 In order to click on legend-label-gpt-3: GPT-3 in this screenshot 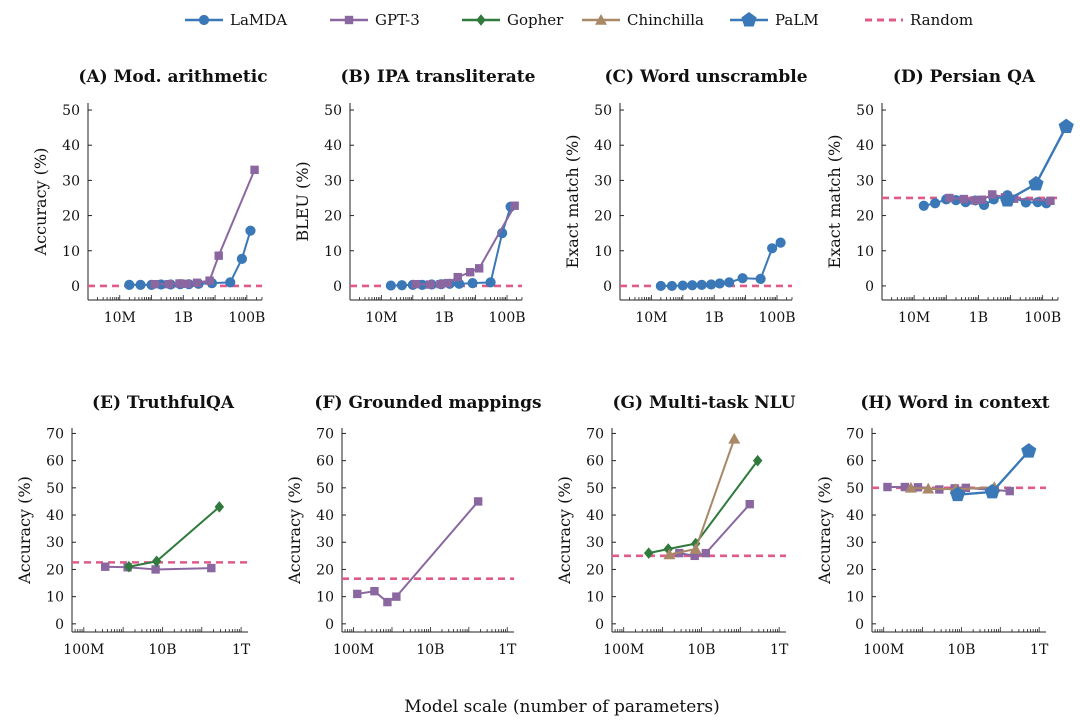, I will do `click(397, 20)`.